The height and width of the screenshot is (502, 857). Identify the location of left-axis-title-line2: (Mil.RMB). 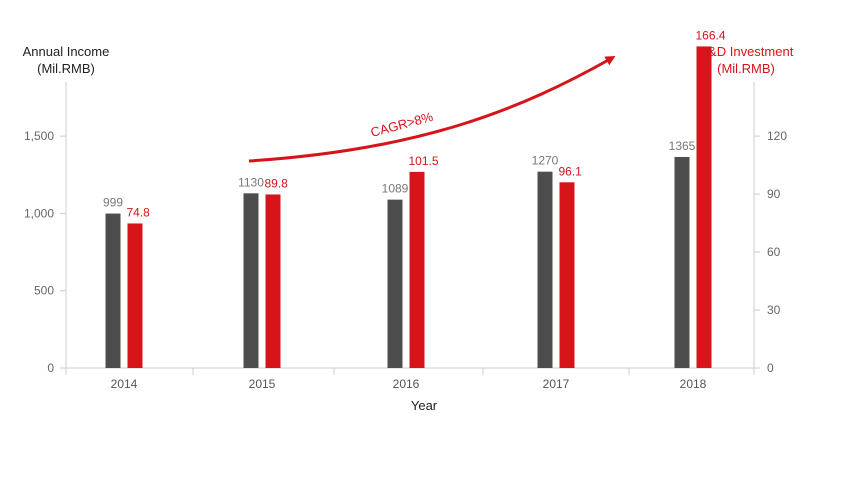
(66, 68).